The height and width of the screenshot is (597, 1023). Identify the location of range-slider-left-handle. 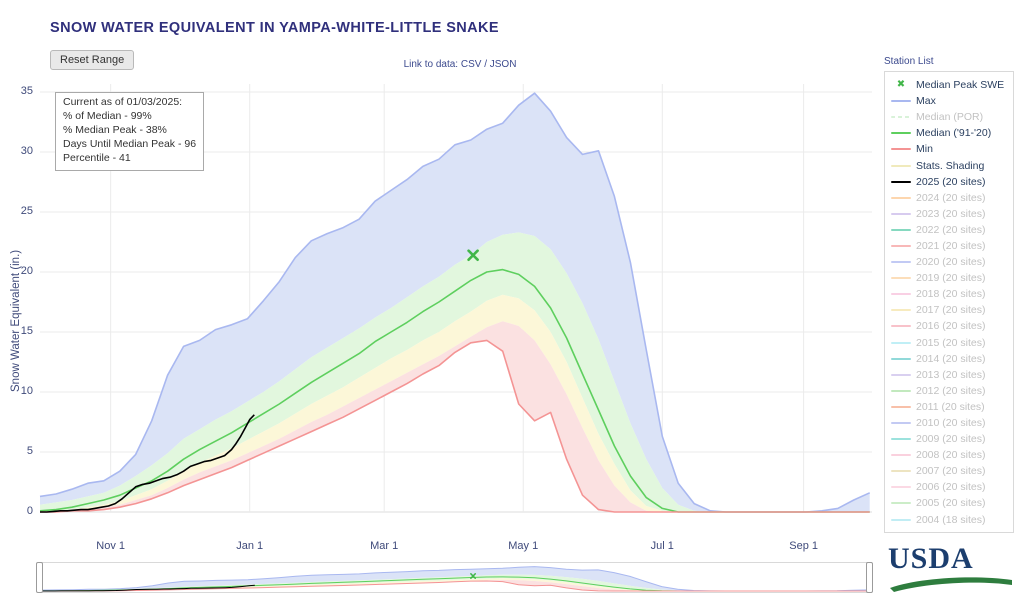
(39, 577).